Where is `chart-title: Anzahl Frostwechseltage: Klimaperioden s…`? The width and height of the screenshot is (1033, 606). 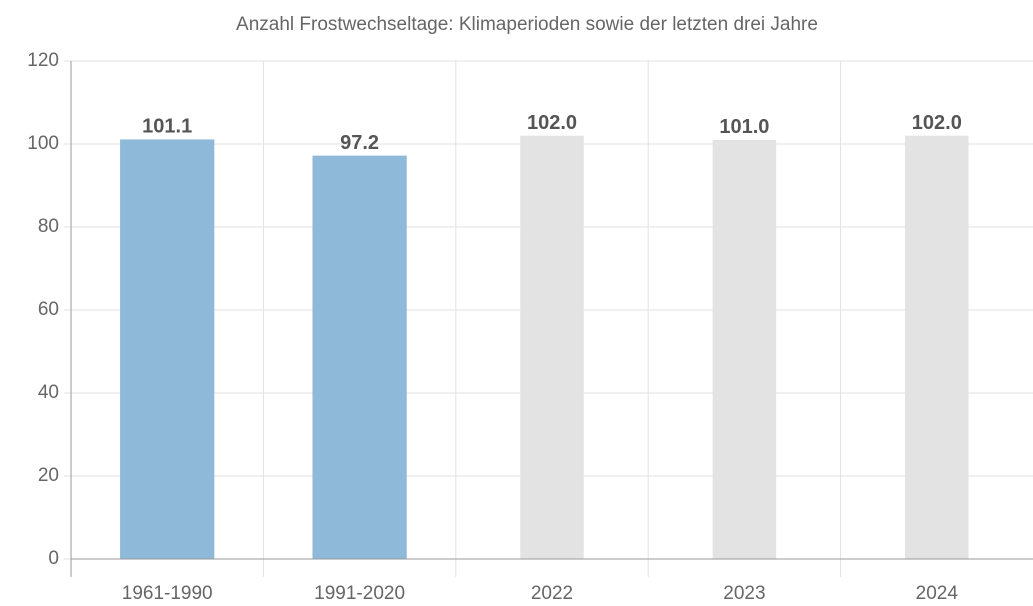
chart-title: Anzahl Frostwechseltage: Klimaperioden s… is located at coordinates (527, 24).